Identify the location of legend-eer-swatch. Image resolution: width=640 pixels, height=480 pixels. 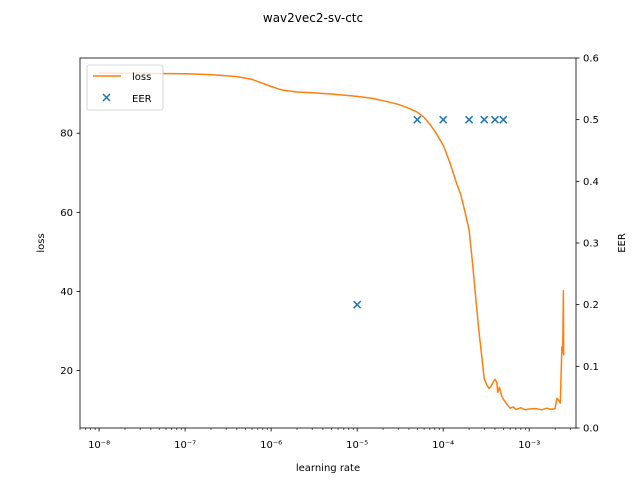
(106, 97).